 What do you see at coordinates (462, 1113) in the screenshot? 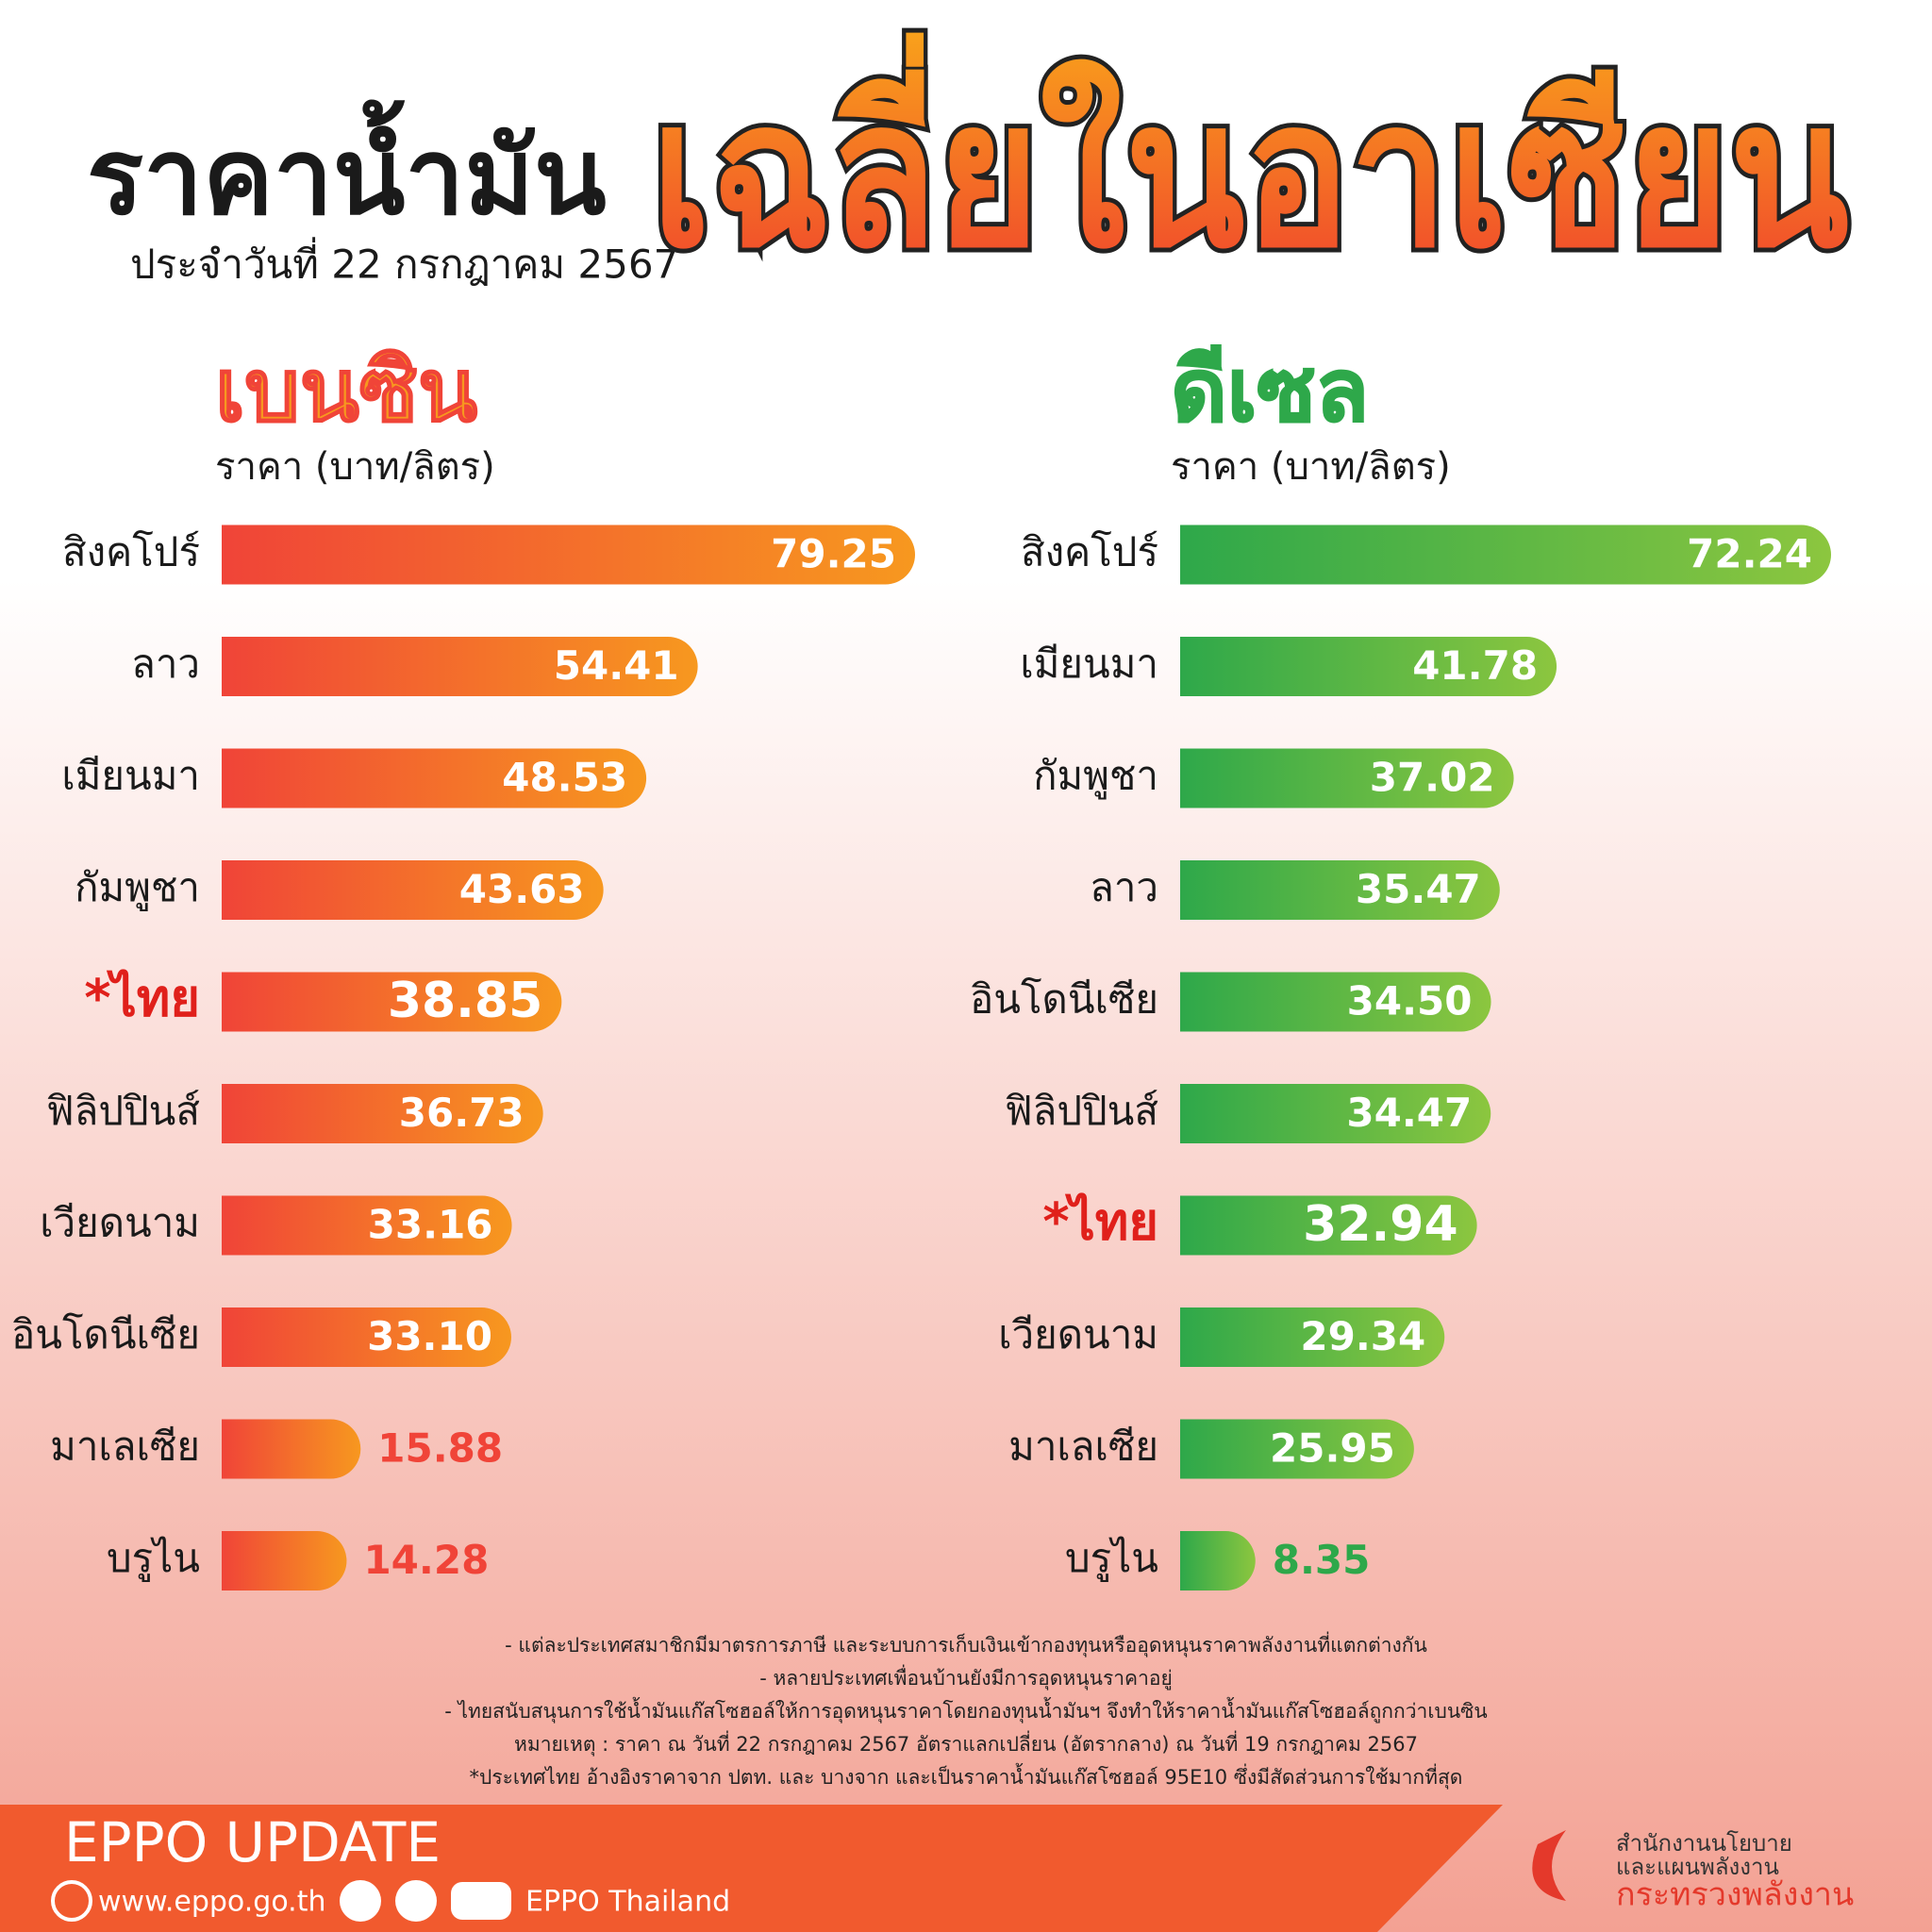
I see `value-label: 36.73` at bounding box center [462, 1113].